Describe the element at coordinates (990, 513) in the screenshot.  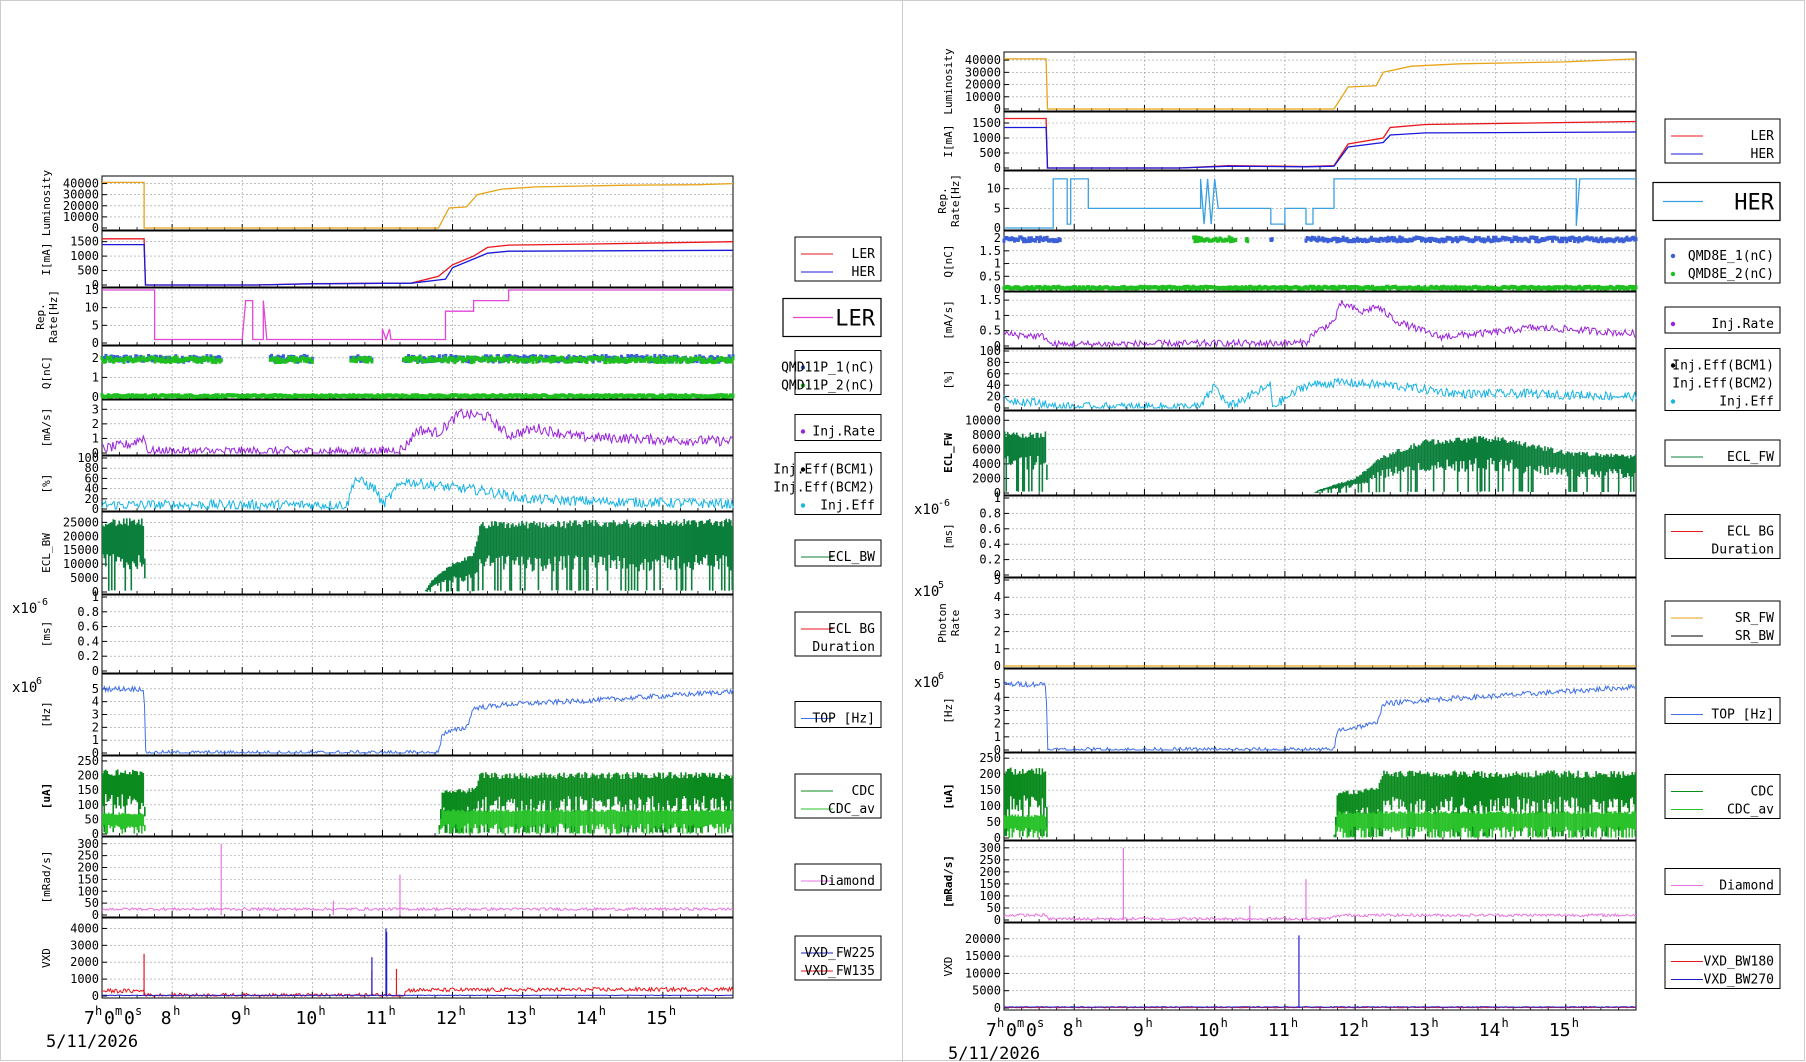
I see `y-tick-label: 0.8` at that location.